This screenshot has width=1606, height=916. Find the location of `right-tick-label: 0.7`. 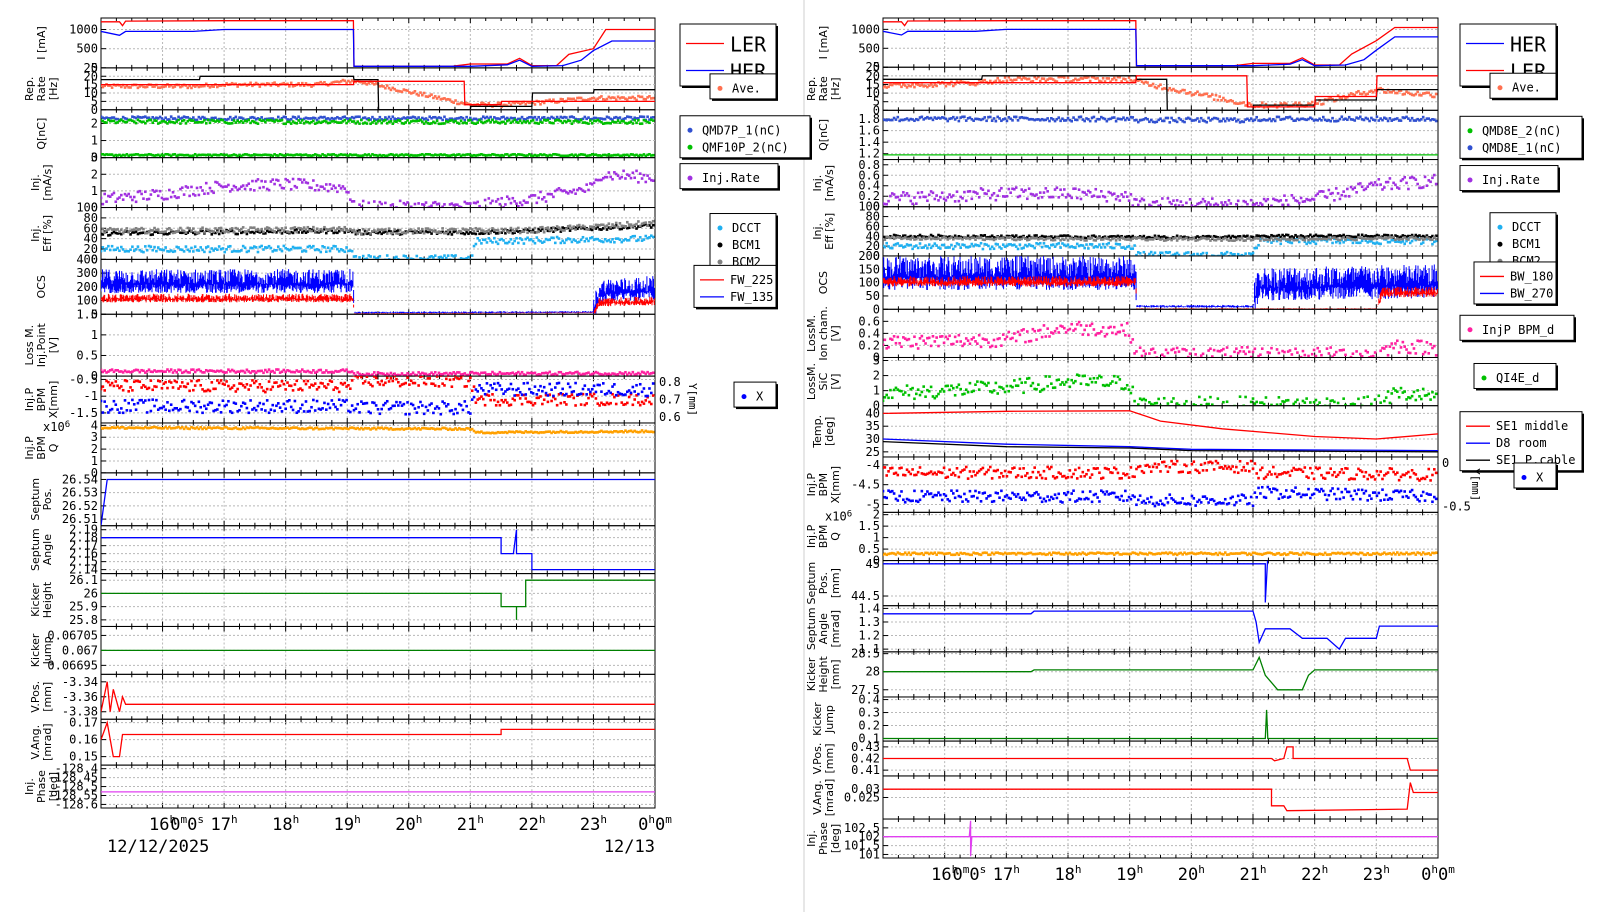

right-tick-label: 0.7 is located at coordinates (670, 400).